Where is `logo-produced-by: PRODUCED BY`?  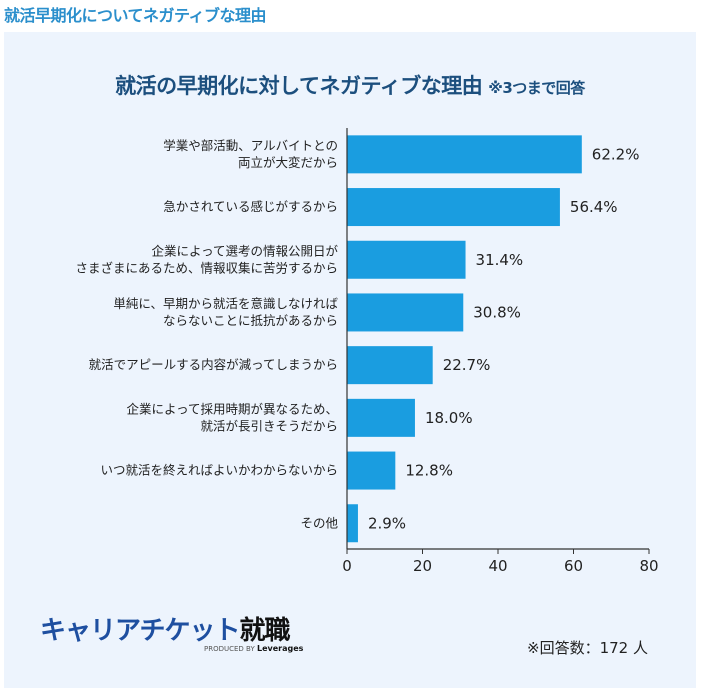
logo-produced-by: PRODUCED BY is located at coordinates (229, 649).